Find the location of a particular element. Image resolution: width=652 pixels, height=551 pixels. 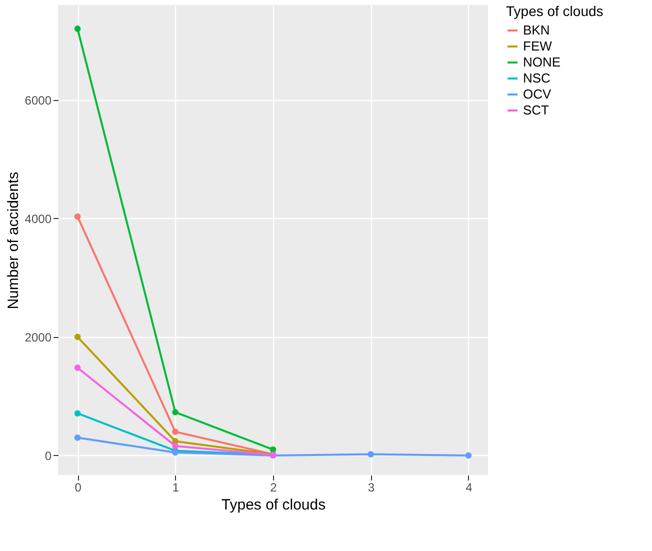

x-tick-label: 4 is located at coordinates (469, 487).